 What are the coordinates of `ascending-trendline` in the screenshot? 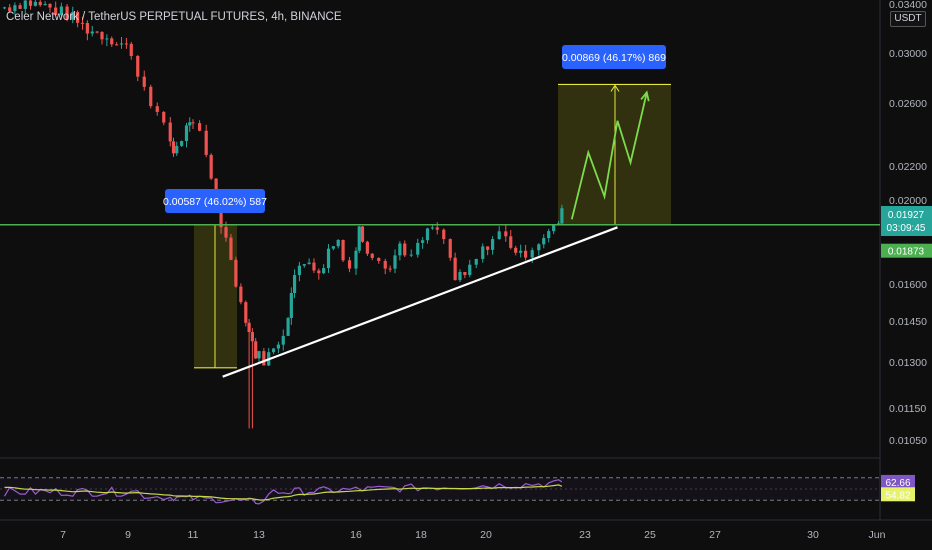 It's located at (420, 302).